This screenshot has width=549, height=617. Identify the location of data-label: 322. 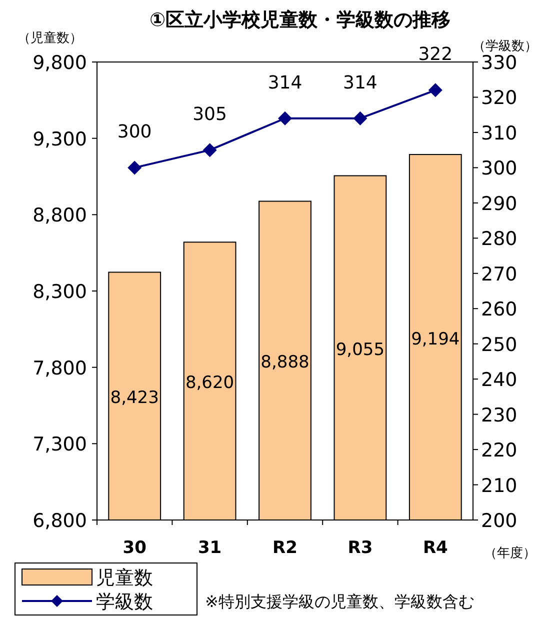
(435, 55).